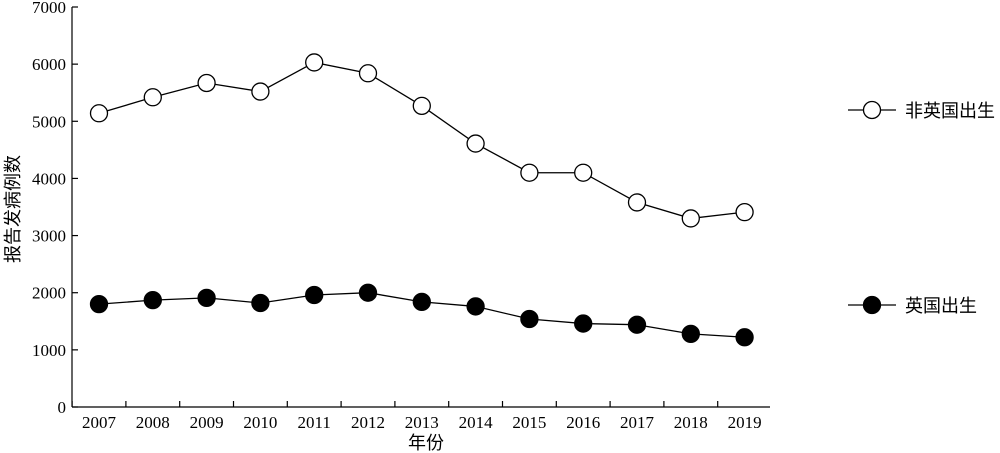  Describe the element at coordinates (529, 422) in the screenshot. I see `x-tick-label: 2015` at that location.